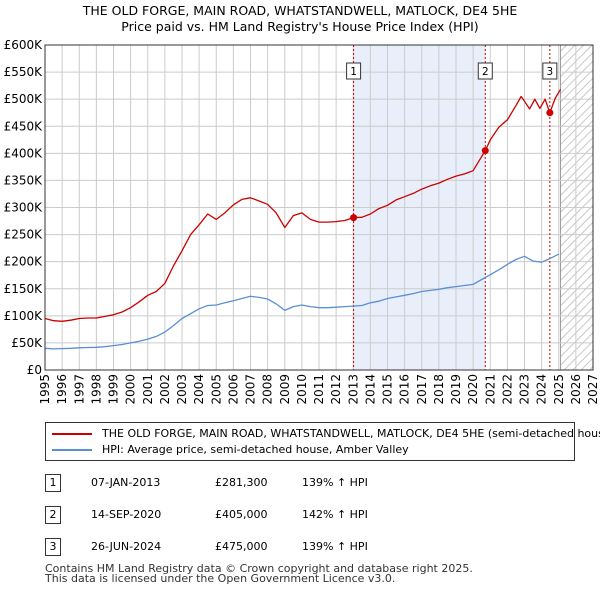  I want to click on x-tick-label: 2009, so click(285, 389).